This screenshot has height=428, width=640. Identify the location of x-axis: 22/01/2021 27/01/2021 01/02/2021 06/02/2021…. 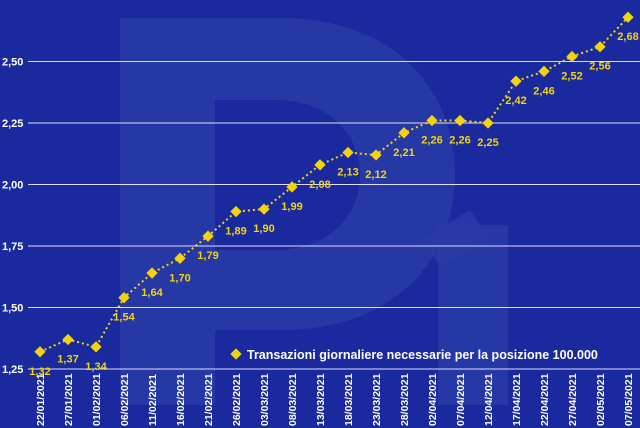
(335, 399).